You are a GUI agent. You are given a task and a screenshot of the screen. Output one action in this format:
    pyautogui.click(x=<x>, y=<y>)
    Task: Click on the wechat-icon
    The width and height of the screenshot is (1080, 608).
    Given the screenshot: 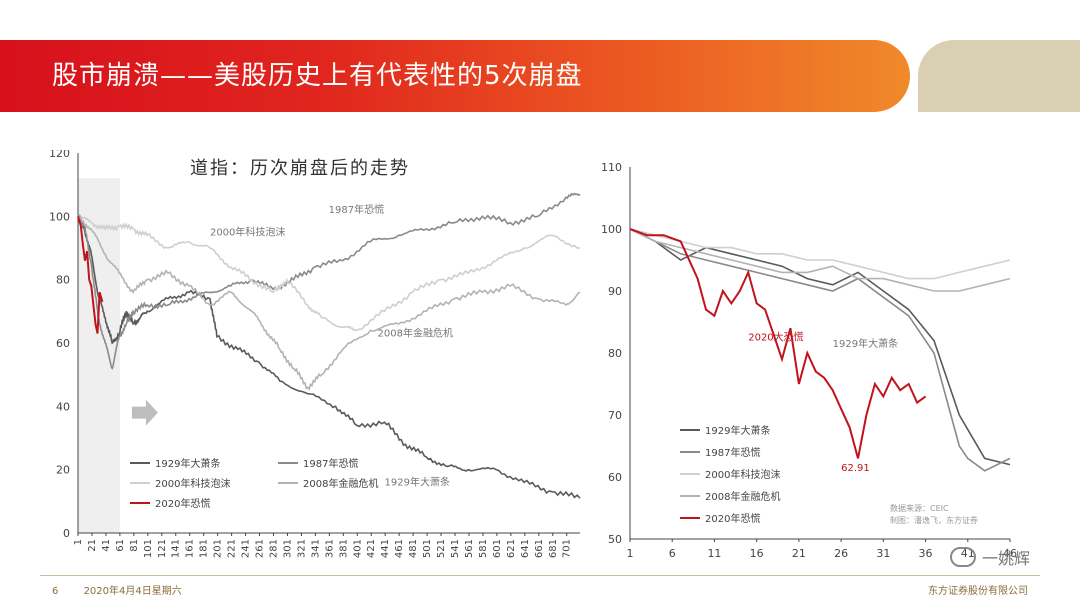 What is the action you would take?
    pyautogui.click(x=963, y=557)
    